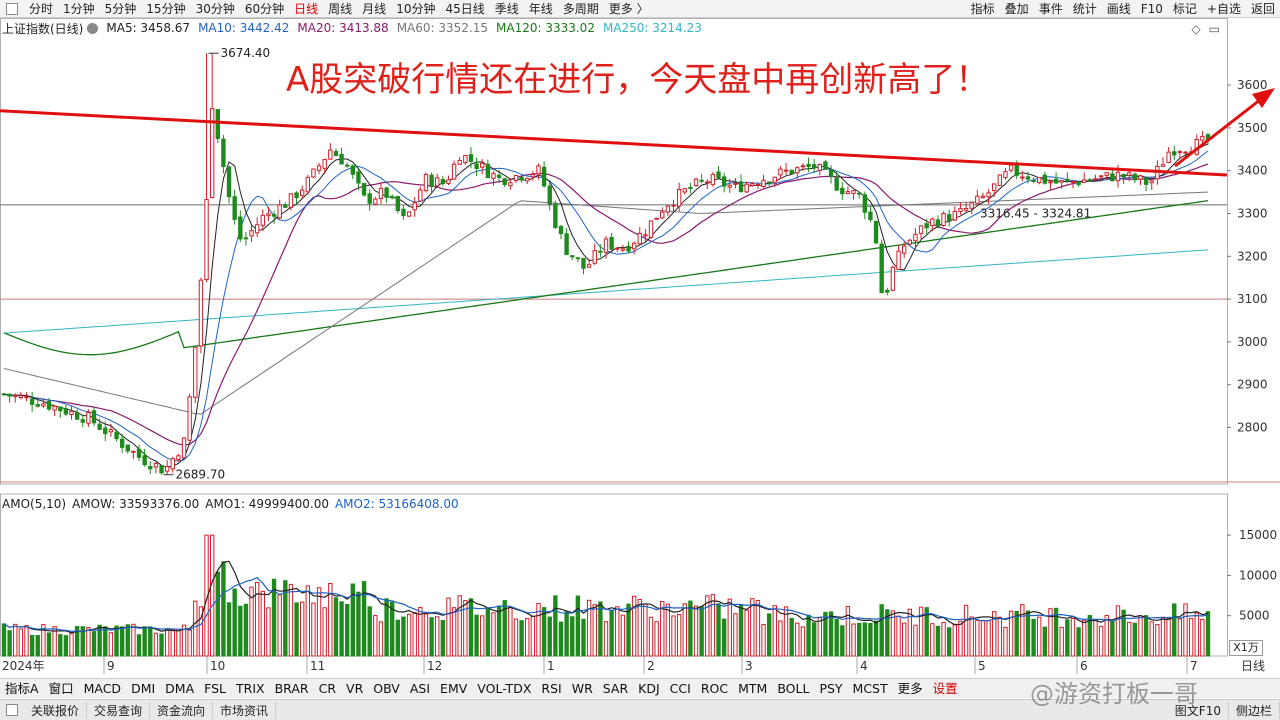  I want to click on panel-icon: ▭, so click(1214, 29).